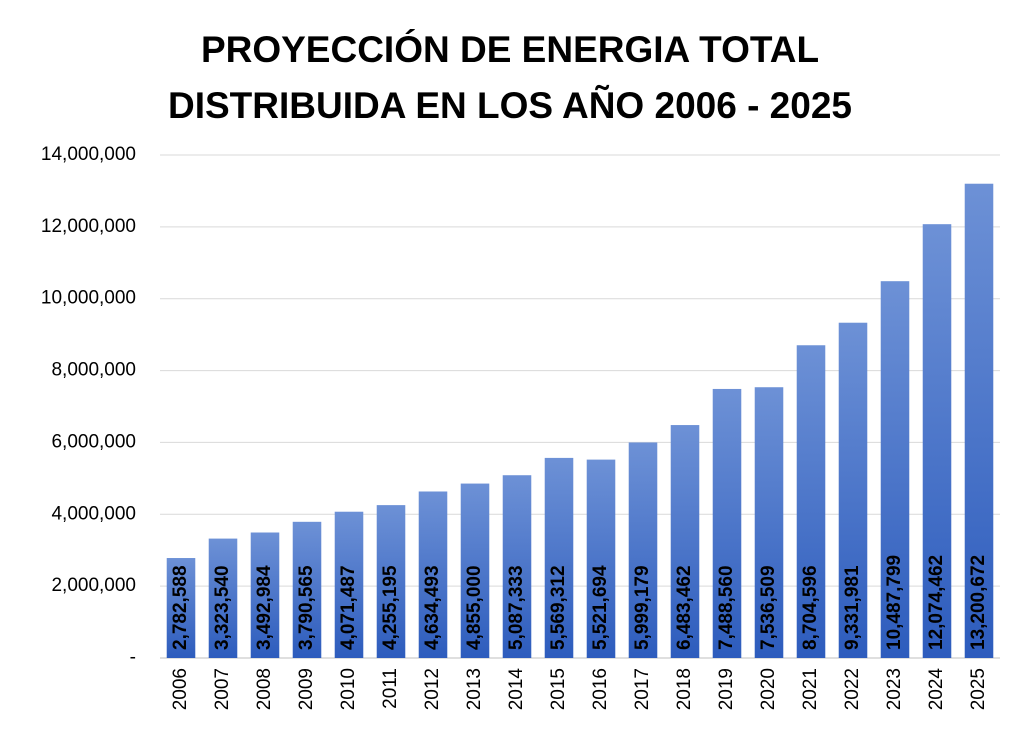 Image resolution: width=1024 pixels, height=739 pixels. I want to click on y-tick-label: 10,000,000, so click(88, 298).